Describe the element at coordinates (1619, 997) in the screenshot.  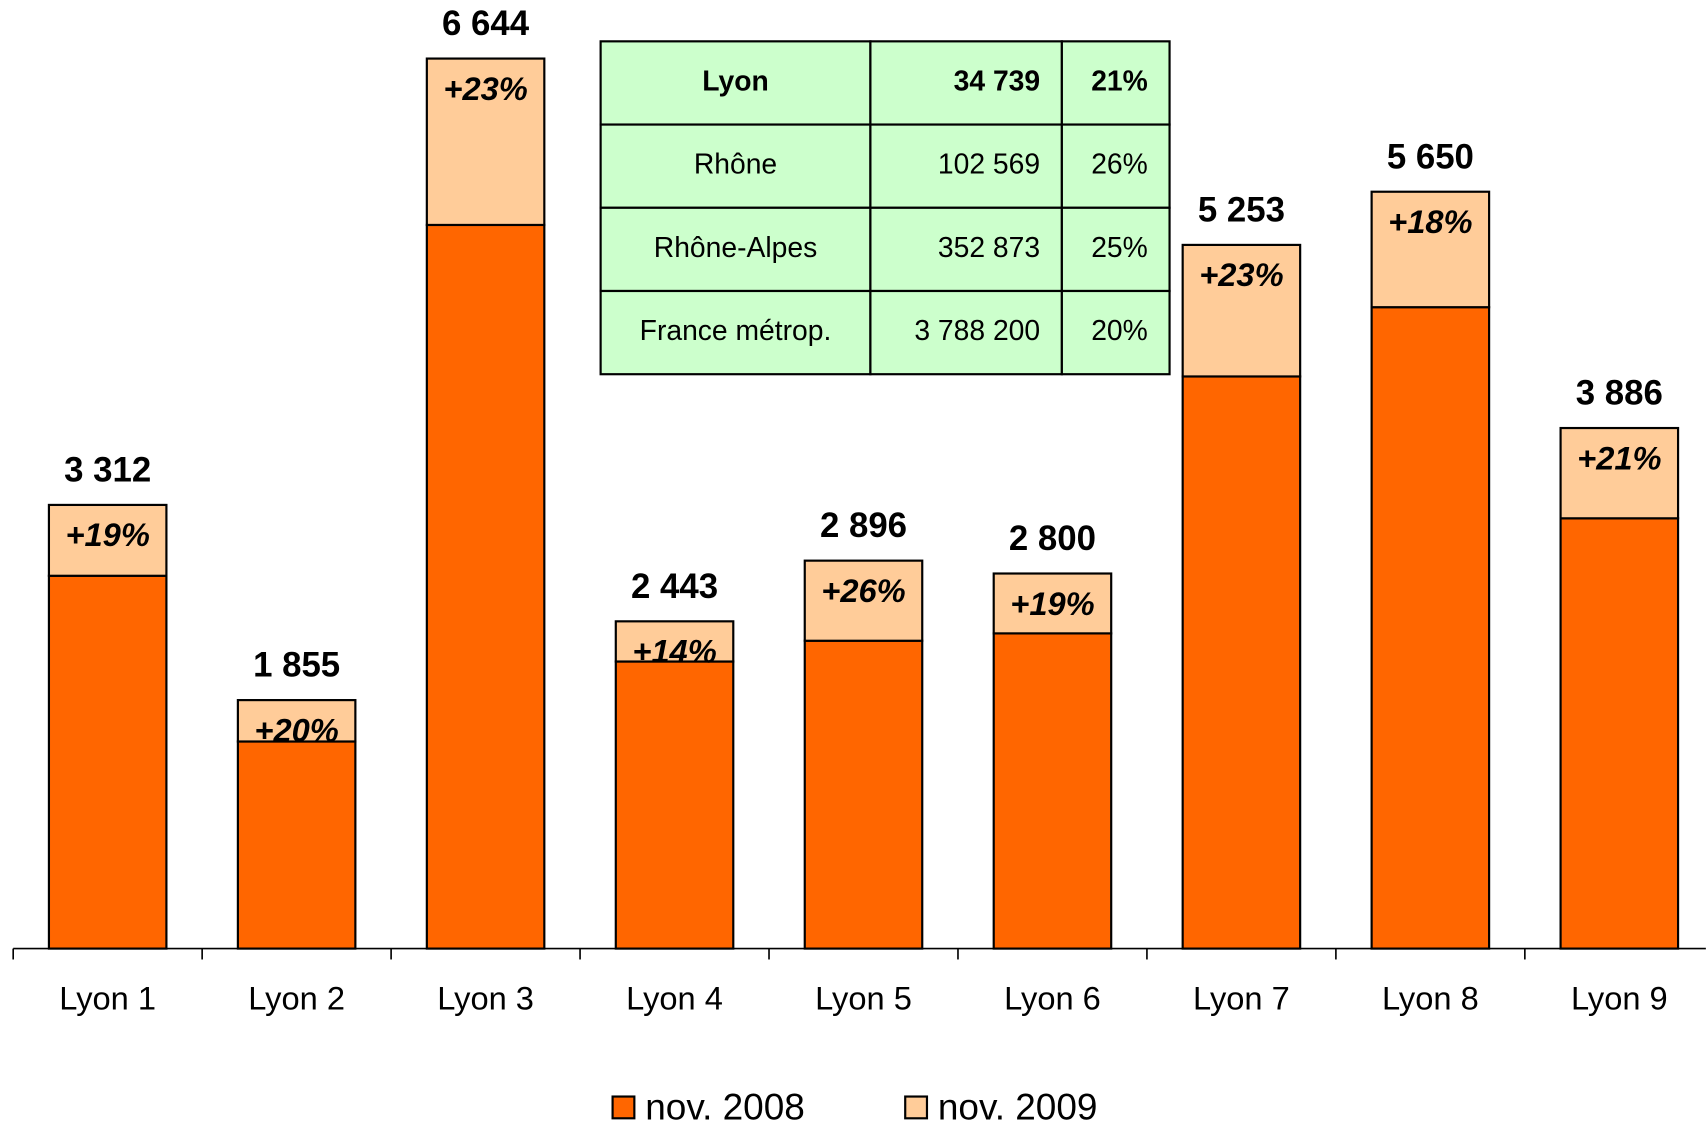
I see `x-tick-label: Lyon 9` at that location.